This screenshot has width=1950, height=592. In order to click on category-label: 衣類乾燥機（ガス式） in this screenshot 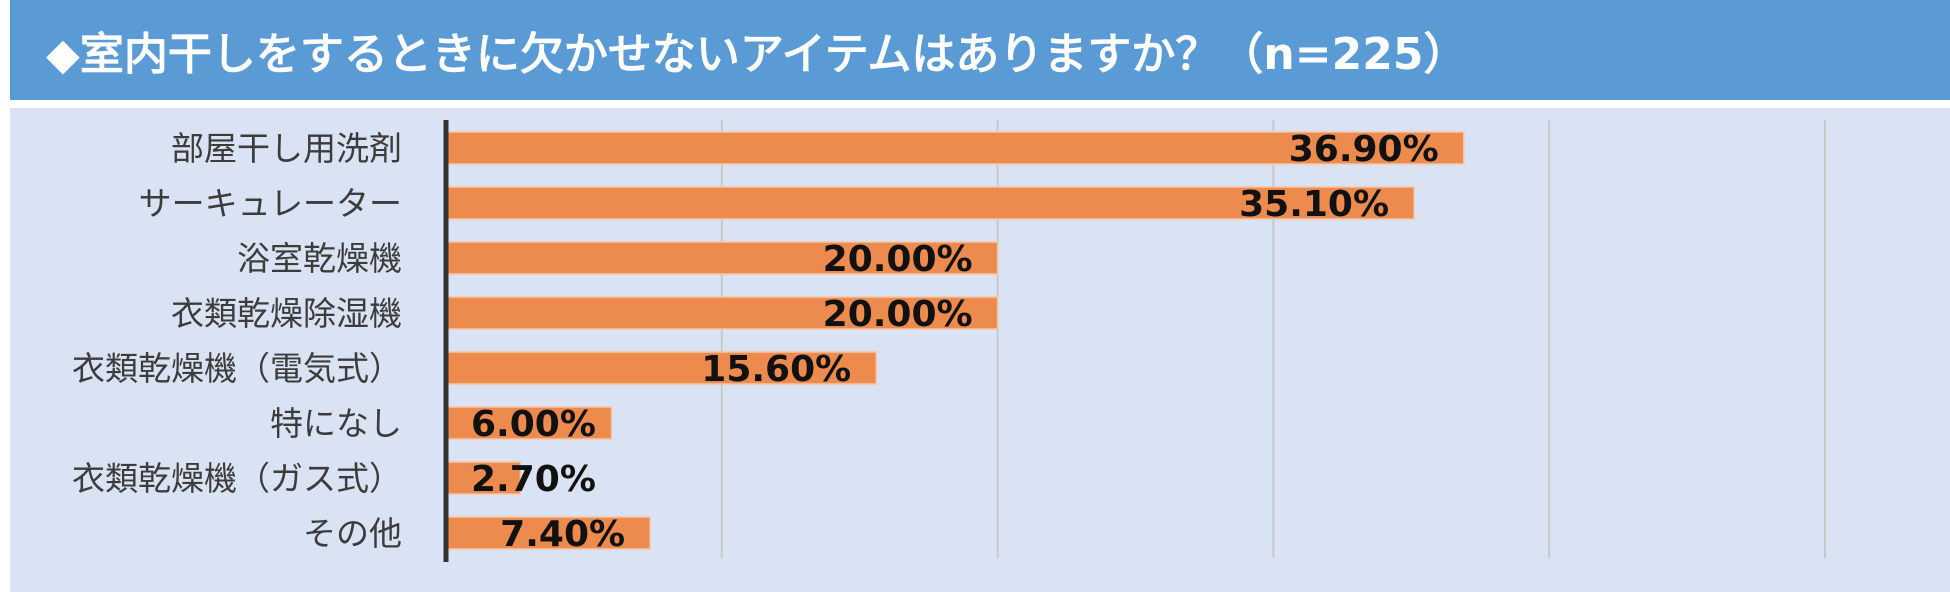, I will do `click(237, 478)`.